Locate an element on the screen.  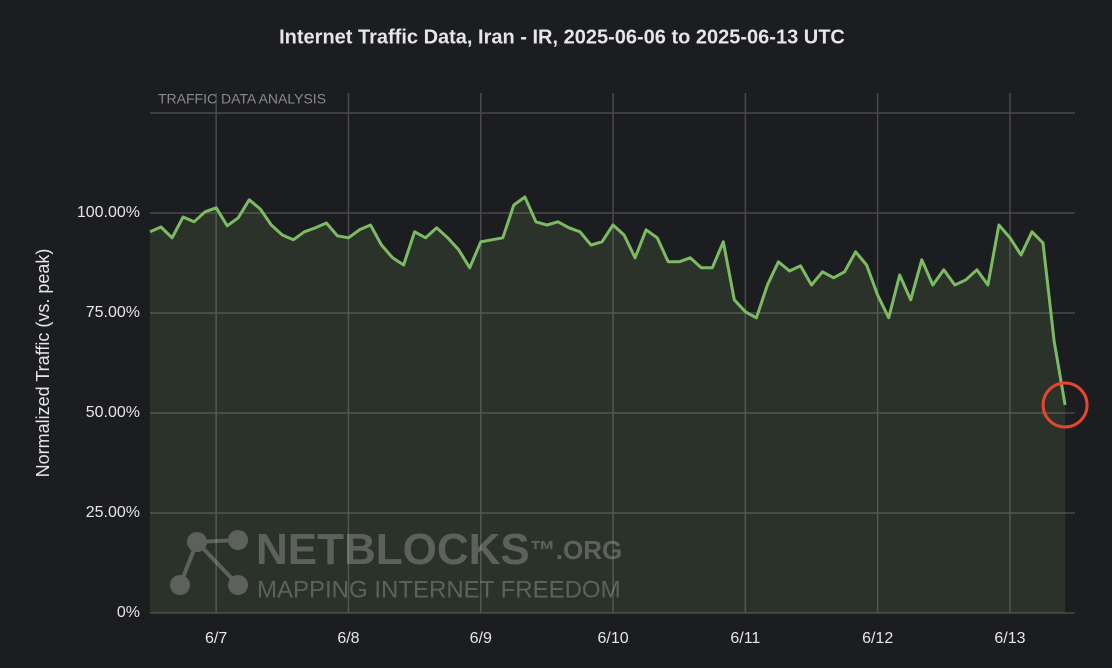
brand: NETBLOCKS is located at coordinates (393, 549).